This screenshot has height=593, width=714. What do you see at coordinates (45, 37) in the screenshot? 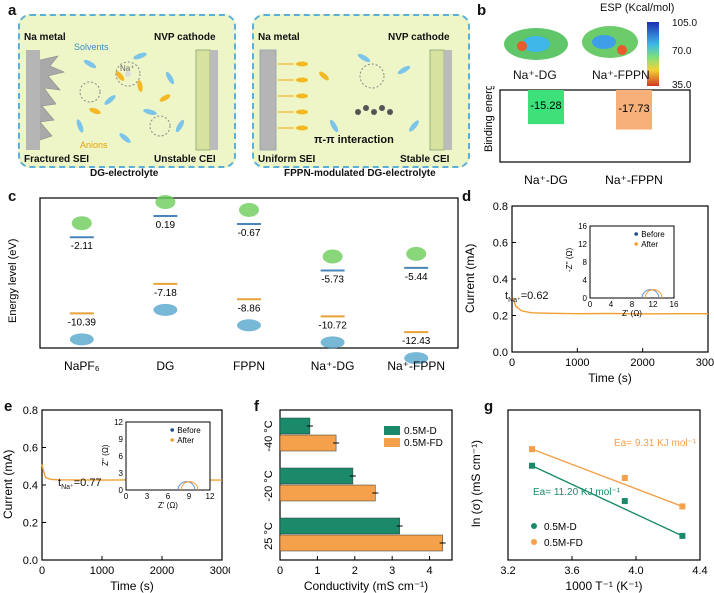
I see `left-na-metal-label: Na metal` at bounding box center [45, 37].